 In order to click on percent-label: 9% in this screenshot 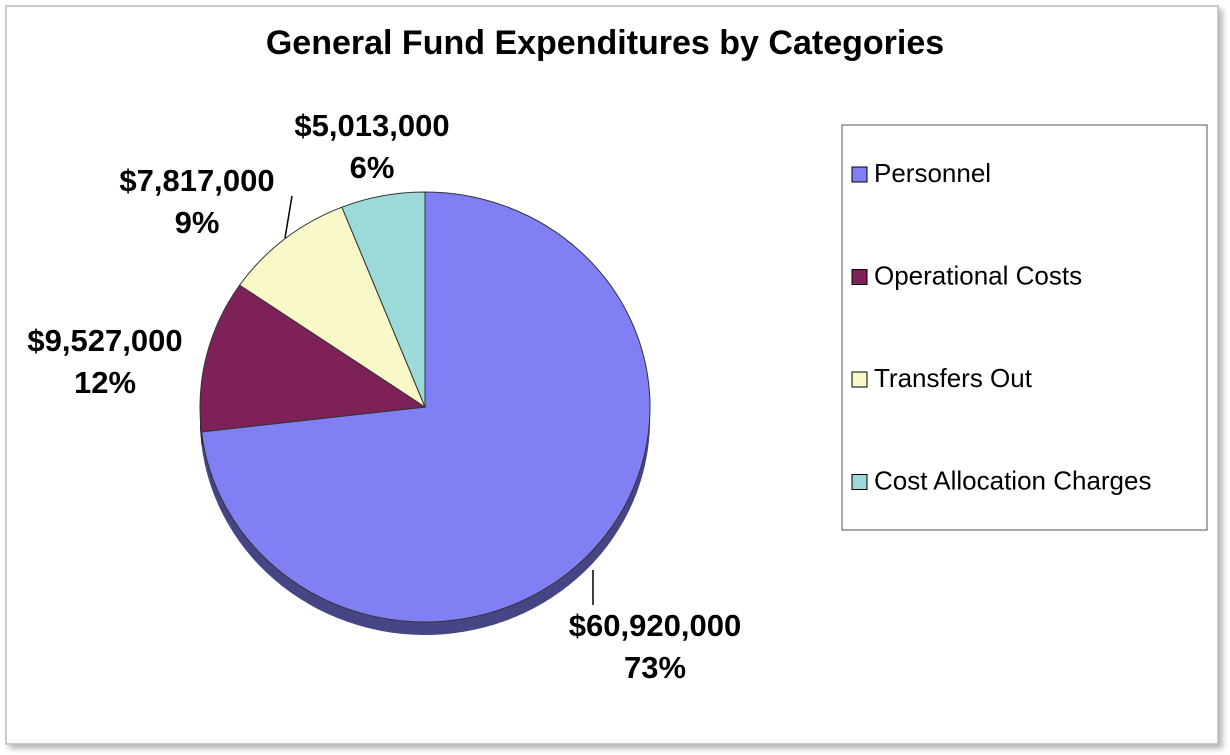, I will do `click(197, 222)`.